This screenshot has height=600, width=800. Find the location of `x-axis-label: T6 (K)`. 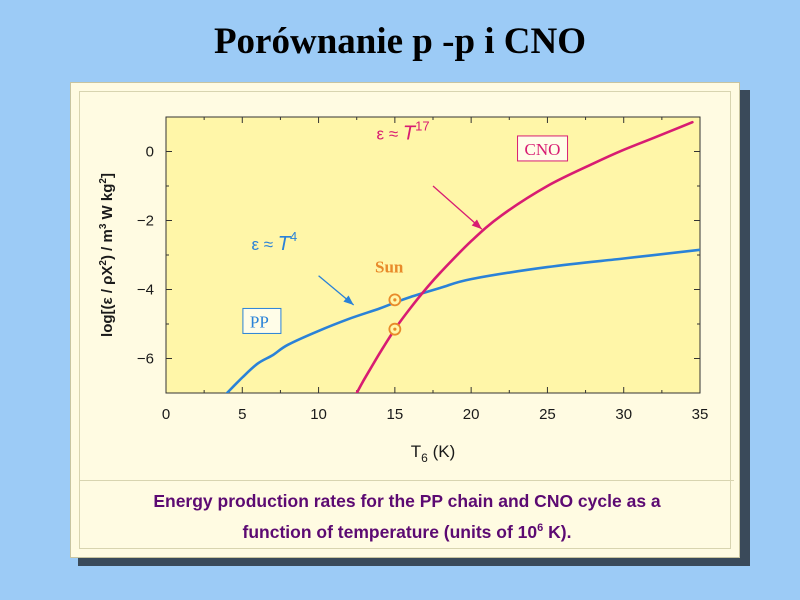

x-axis-label: T6 (K) is located at coordinates (433, 453).